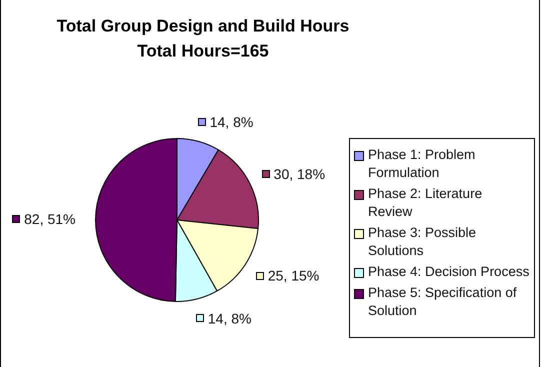 The image size is (546, 367). What do you see at coordinates (294, 276) in the screenshot?
I see `data-label: 25, 15%` at bounding box center [294, 276].